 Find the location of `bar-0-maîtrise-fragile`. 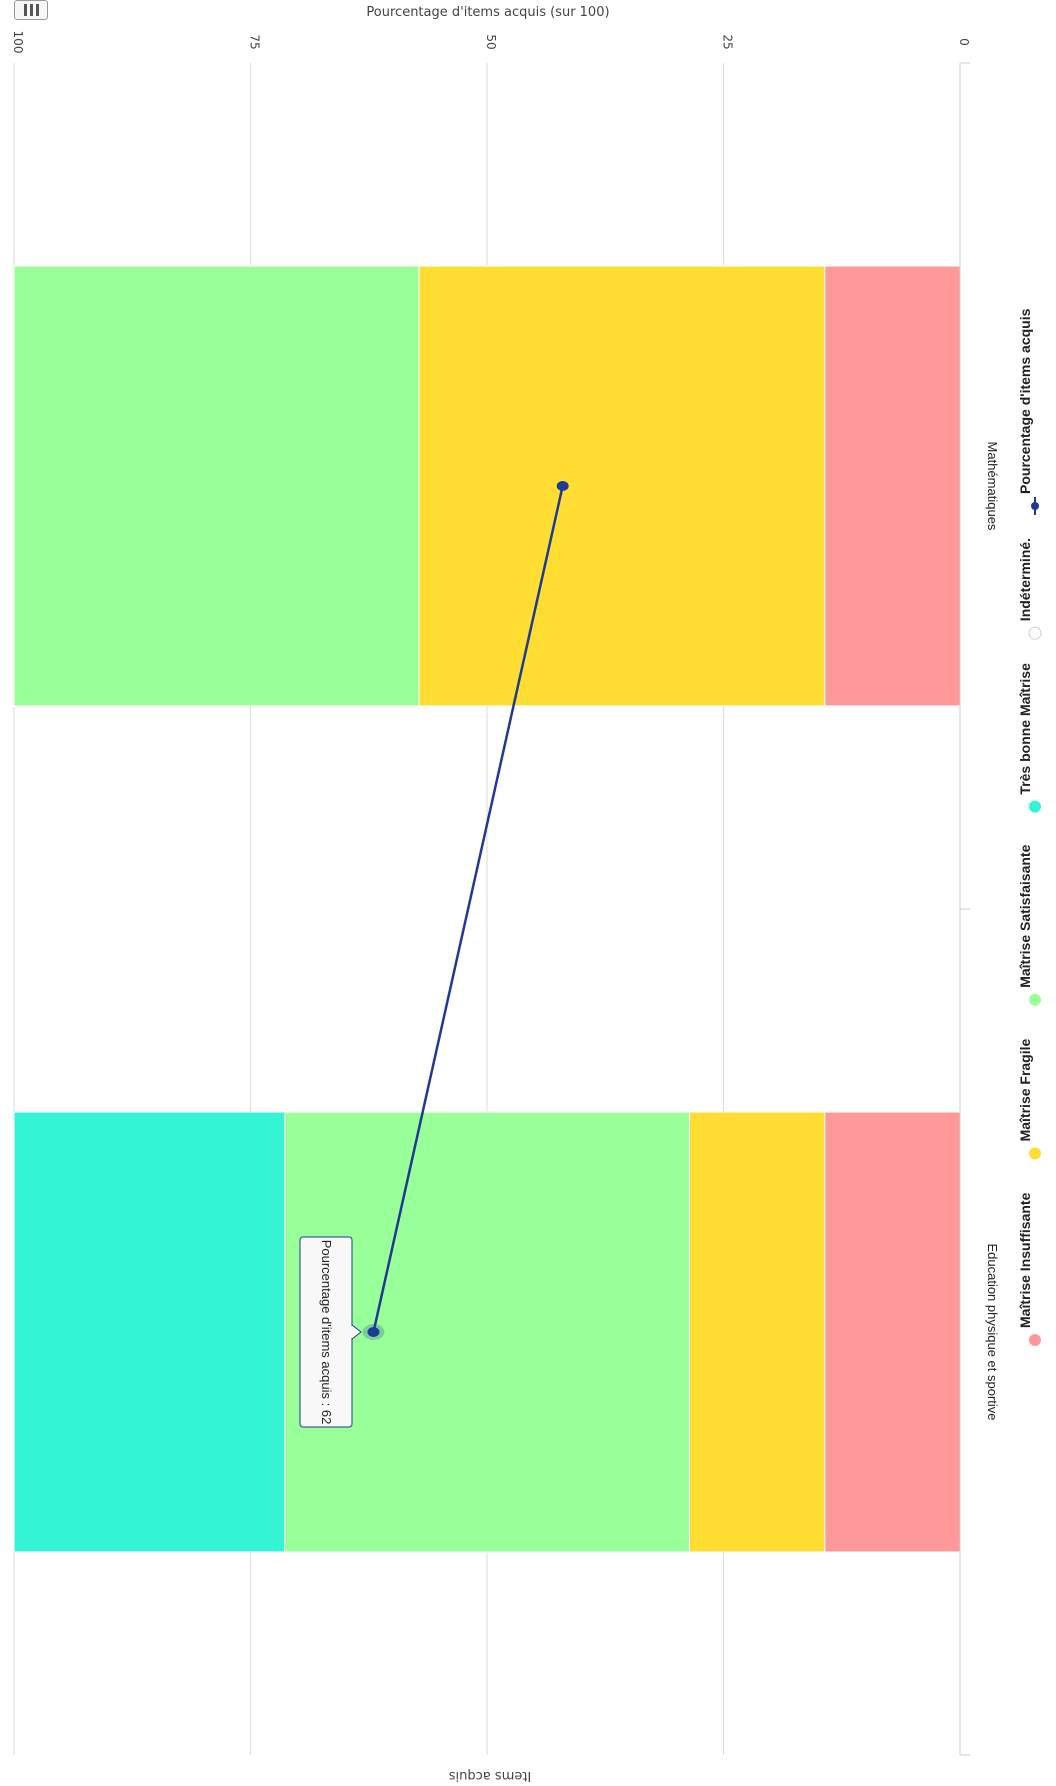

bar-0-maîtrise-fragile is located at coordinates (622, 486).